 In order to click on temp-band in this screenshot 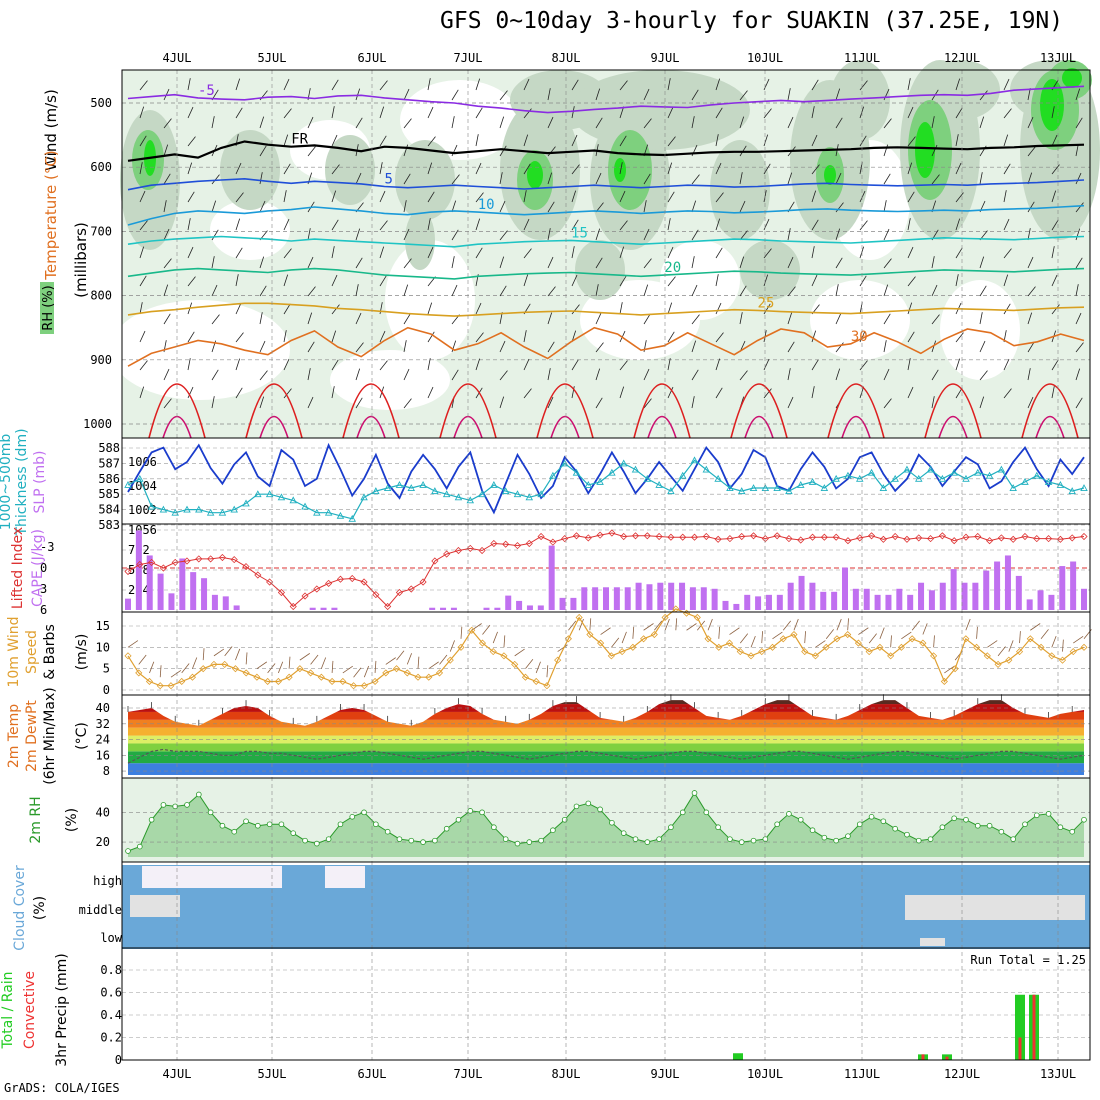, I will do `click(606, 731)`.